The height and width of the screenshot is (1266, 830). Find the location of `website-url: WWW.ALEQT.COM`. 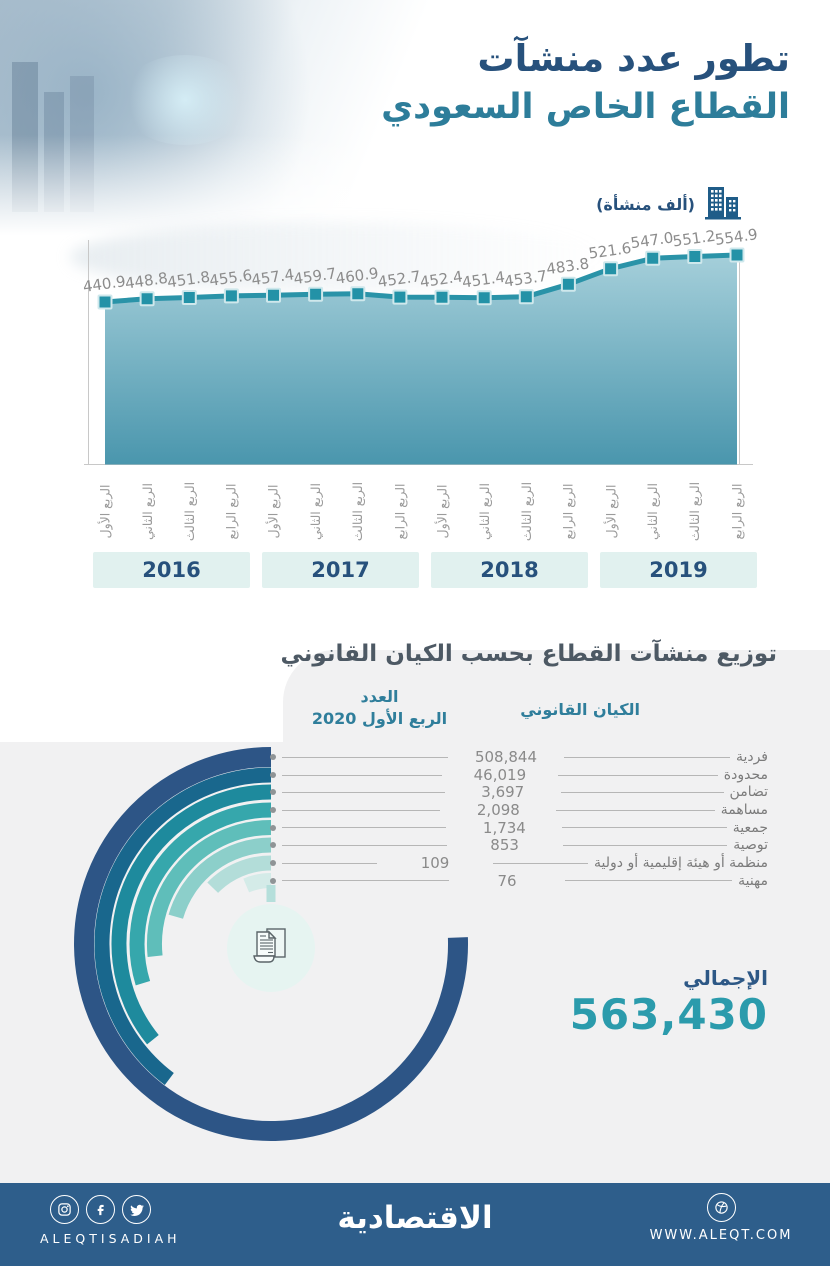

website-url: WWW.ALEQT.COM is located at coordinates (721, 1235).